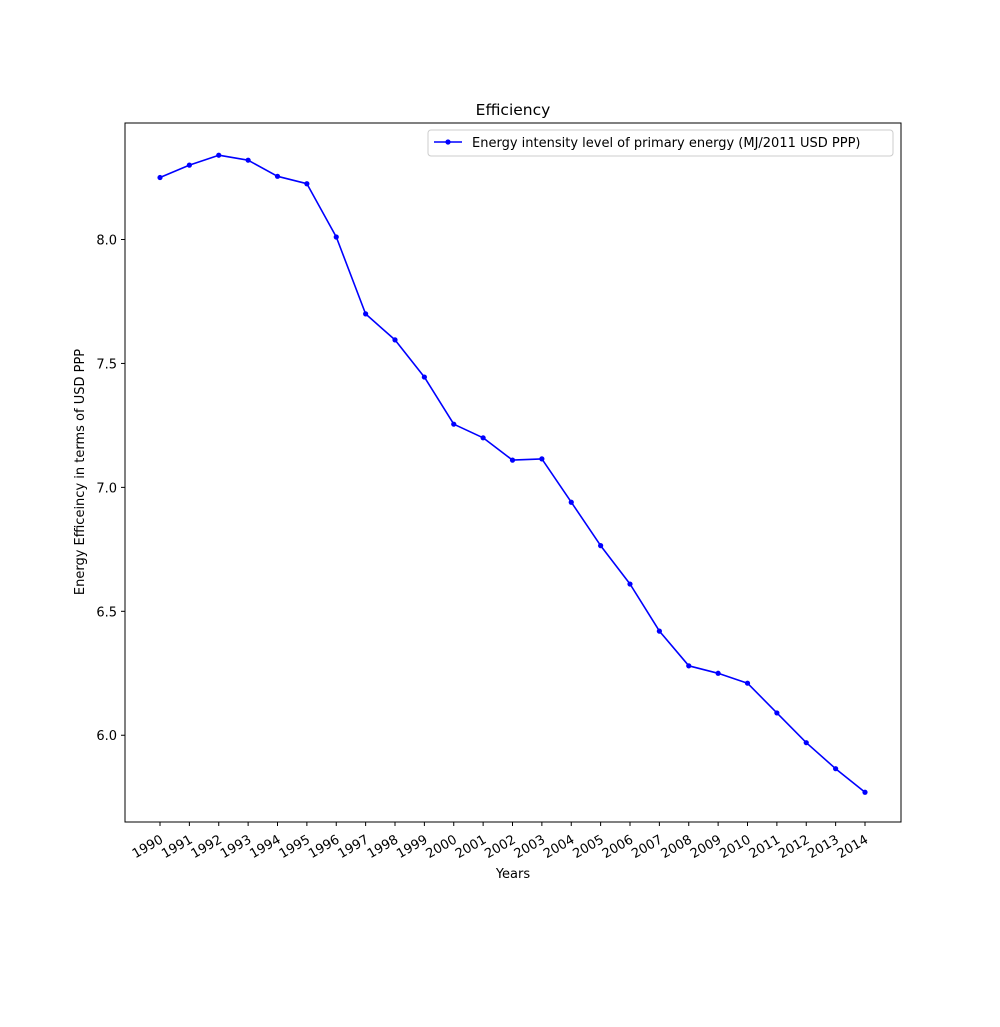 This screenshot has width=1000, height=1027. I want to click on legend-box, so click(660, 143).